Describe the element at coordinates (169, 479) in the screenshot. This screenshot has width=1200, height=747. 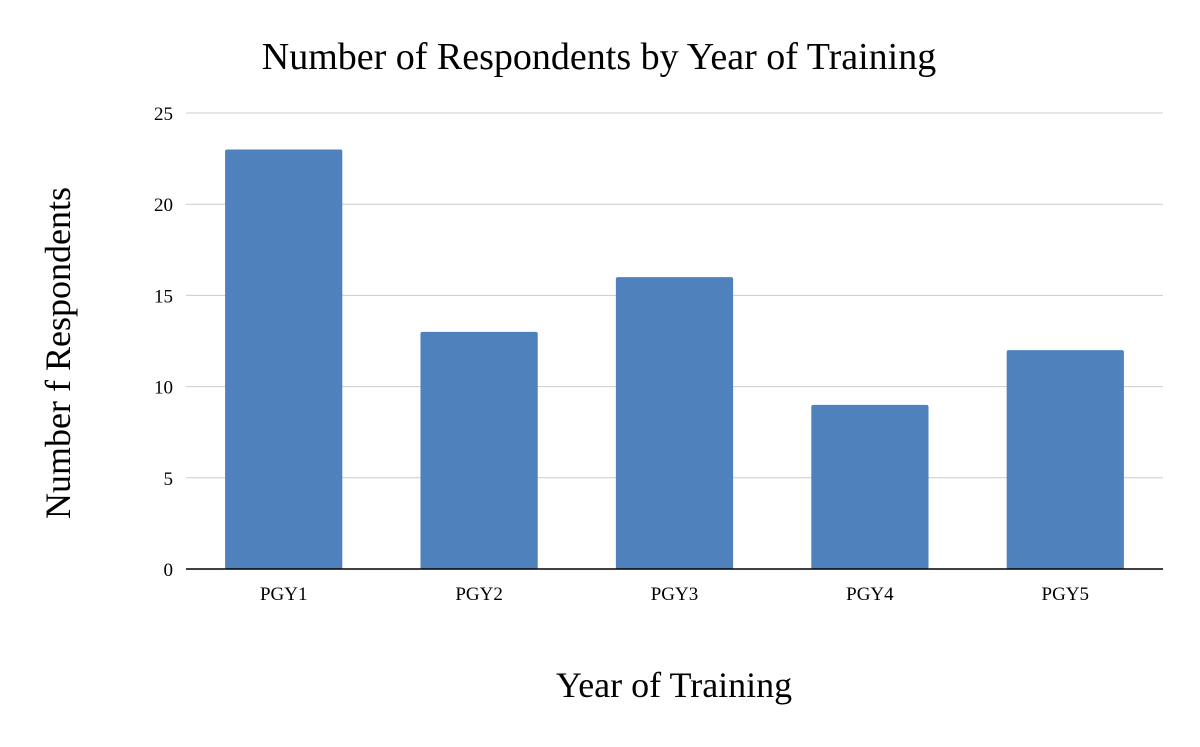
I see `y-tick-label: 5` at that location.